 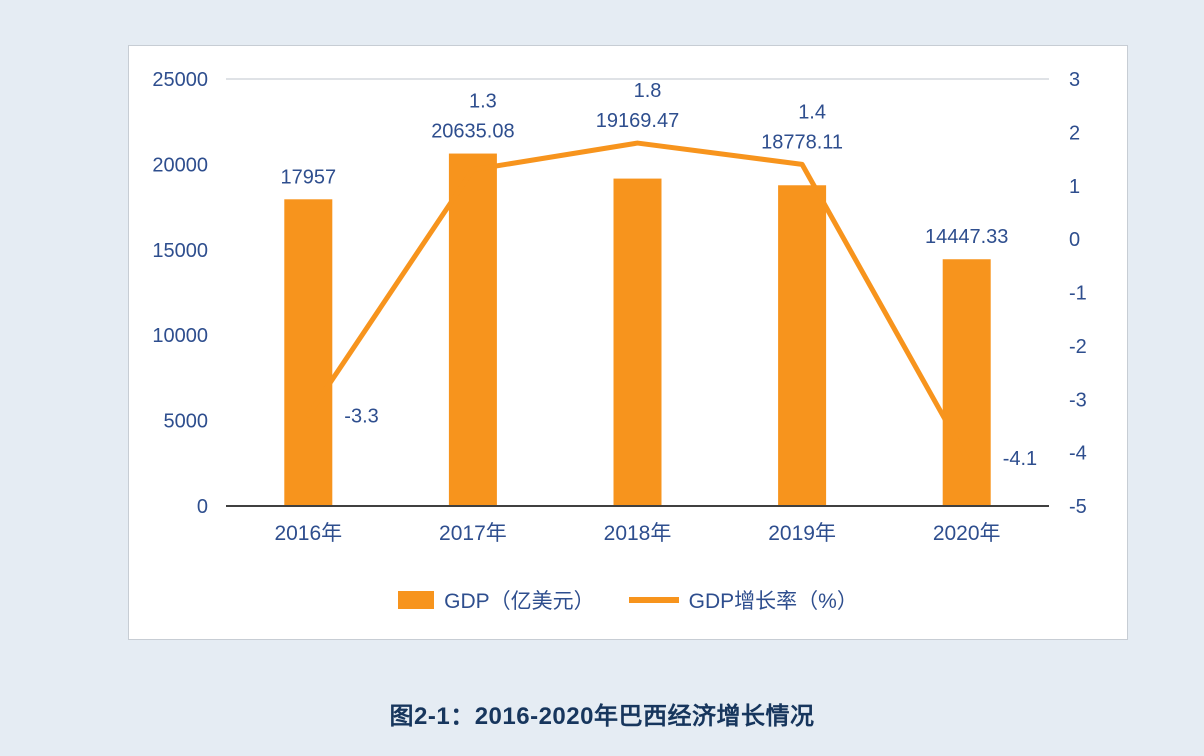 I want to click on right-axis-tick: -3, so click(x=1078, y=400).